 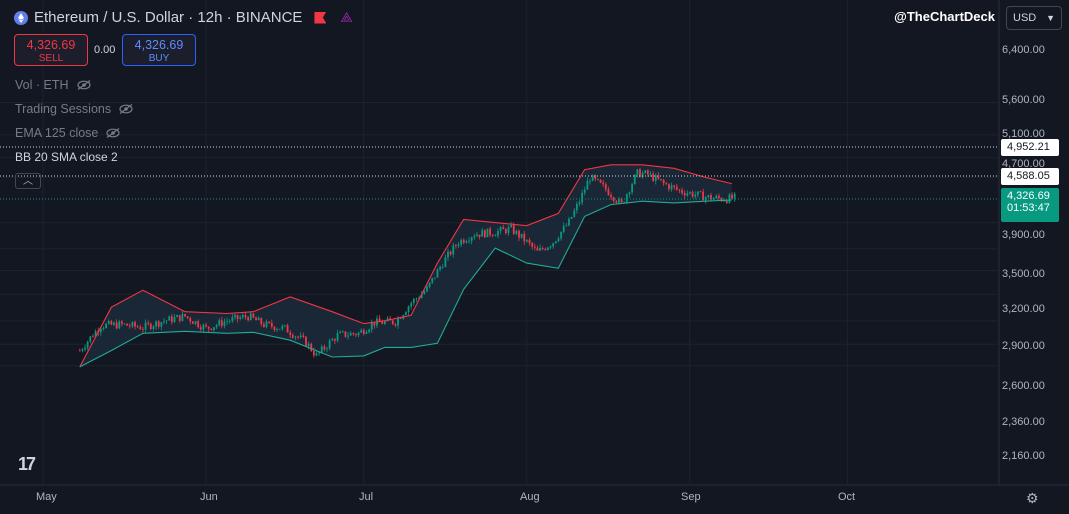 I want to click on x-tick-label: Aug, so click(x=530, y=497).